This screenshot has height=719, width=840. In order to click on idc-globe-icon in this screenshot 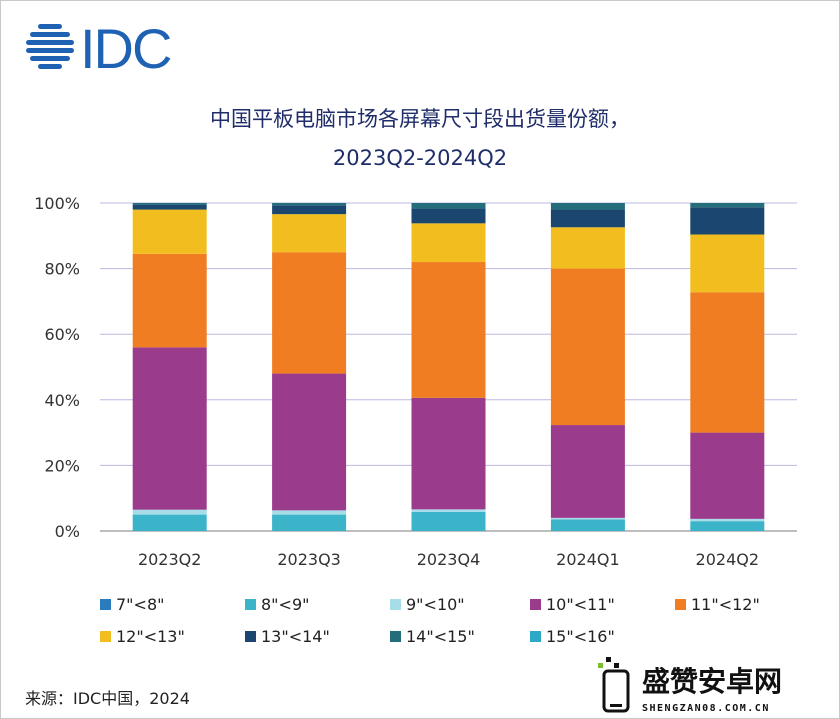, I will do `click(50, 46)`.